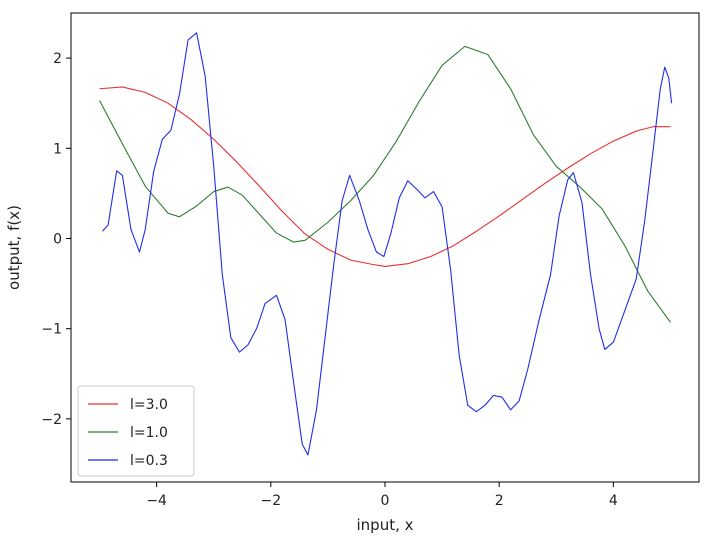 This screenshot has height=539, width=714. Describe the element at coordinates (149, 433) in the screenshot. I see `legend-label-1: l=1.0` at that location.